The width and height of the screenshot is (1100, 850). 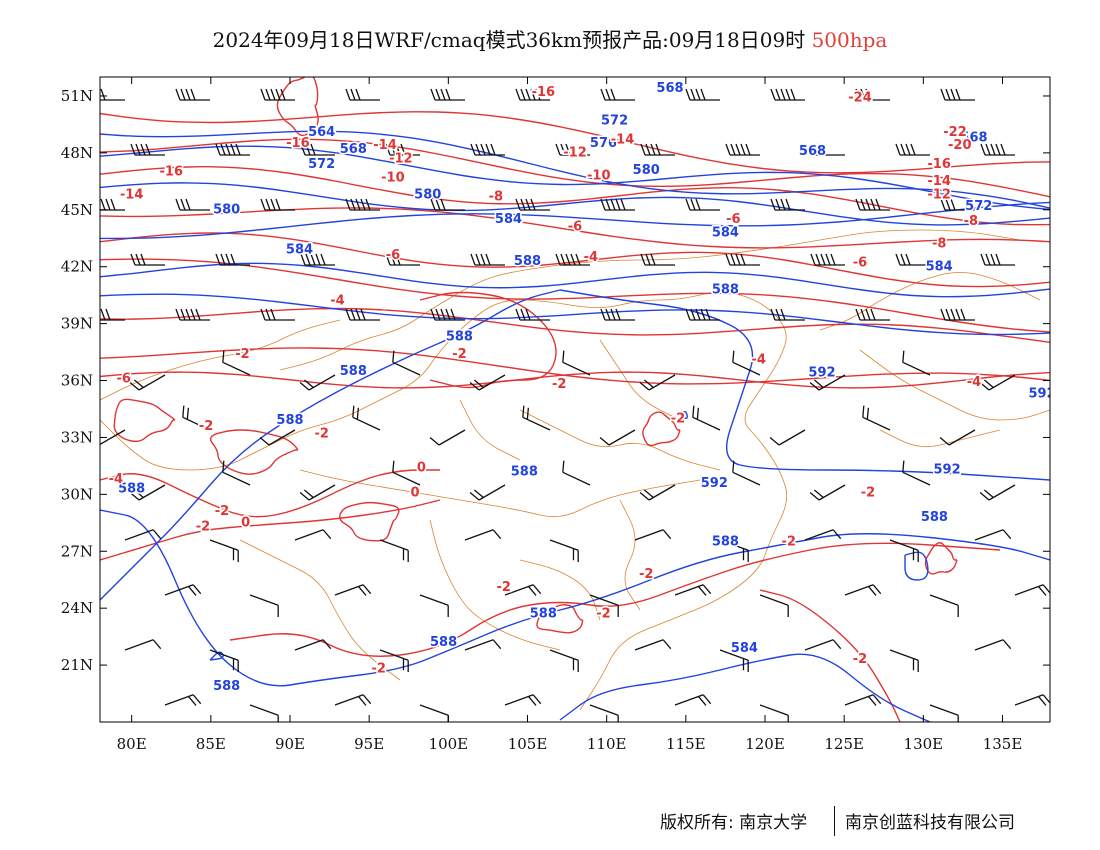 I want to click on lat-tick-label: 42N, so click(x=77, y=267).